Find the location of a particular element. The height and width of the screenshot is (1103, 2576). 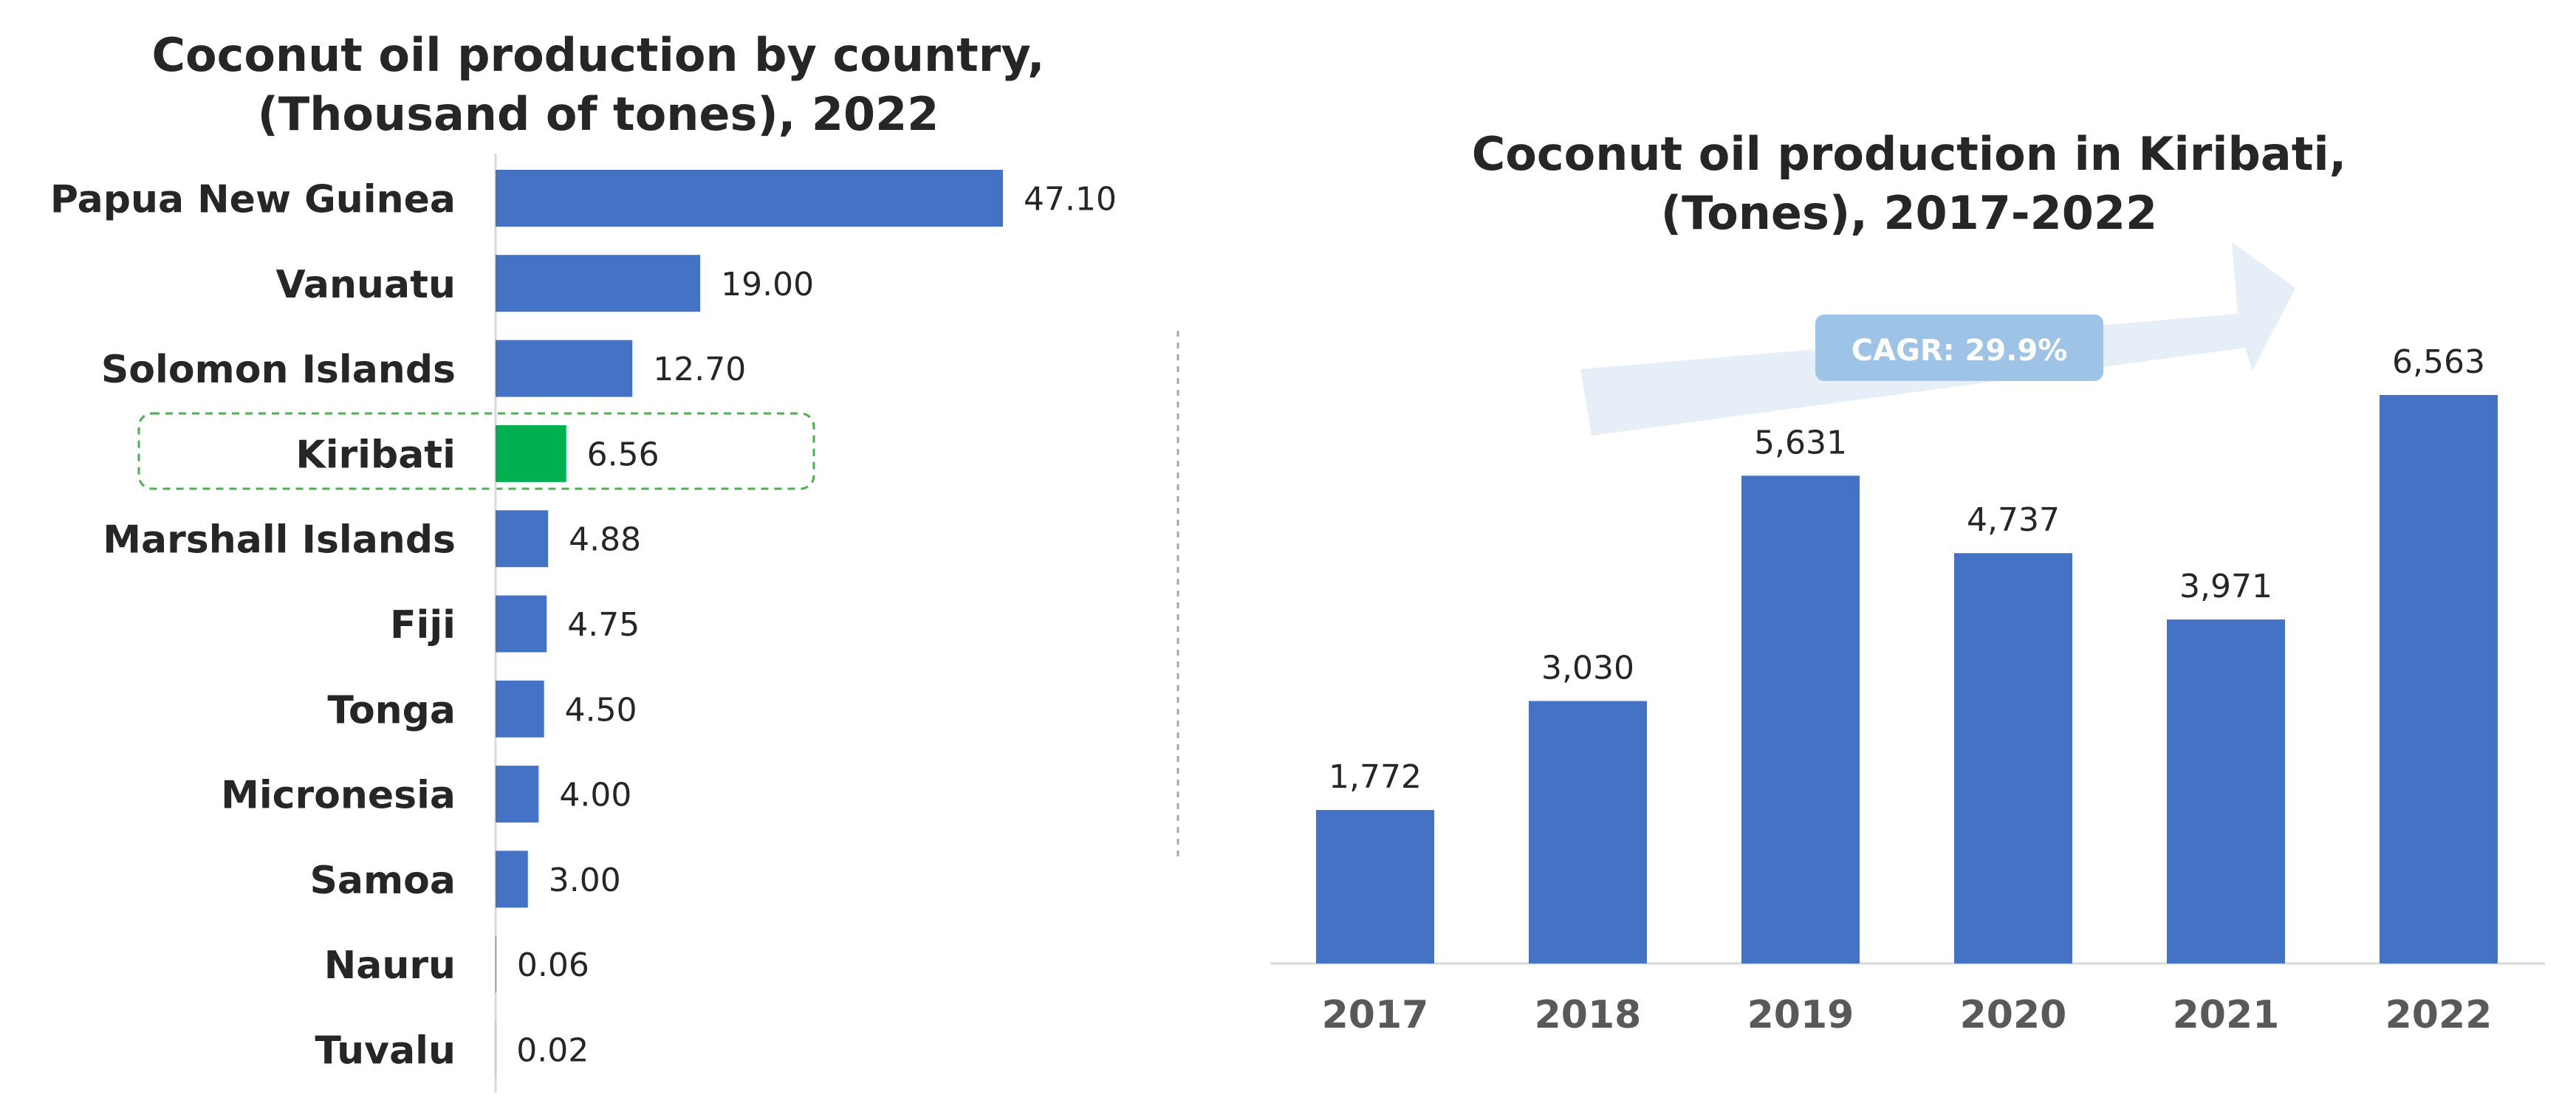

bar-2022 is located at coordinates (2439, 679).